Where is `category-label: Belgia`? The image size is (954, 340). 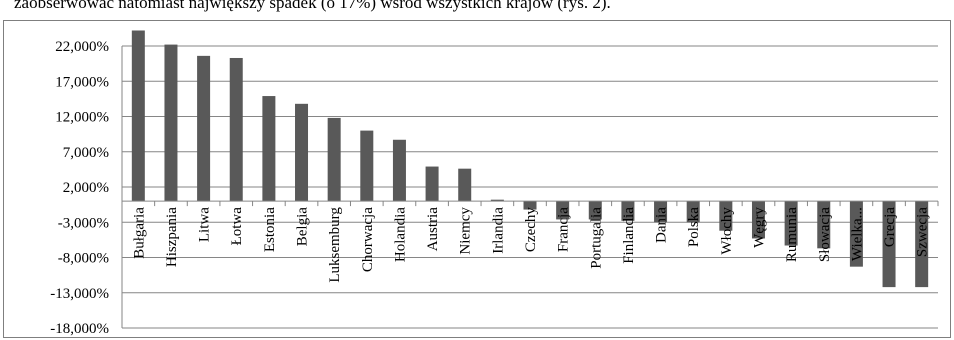 category-label: Belgia is located at coordinates (303, 226).